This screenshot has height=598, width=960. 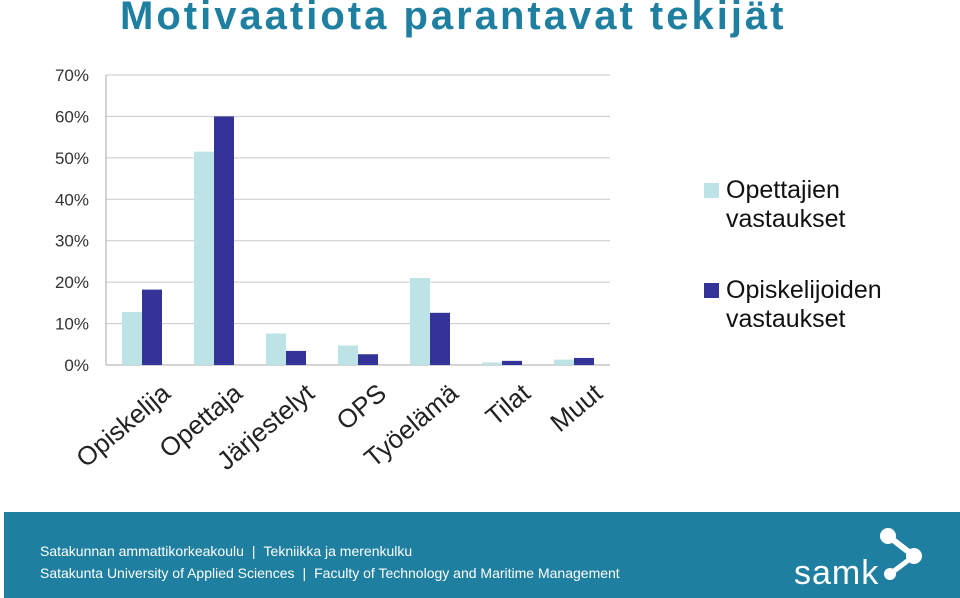 What do you see at coordinates (576, 407) in the screenshot?
I see `x-tick-label: Muut` at bounding box center [576, 407].